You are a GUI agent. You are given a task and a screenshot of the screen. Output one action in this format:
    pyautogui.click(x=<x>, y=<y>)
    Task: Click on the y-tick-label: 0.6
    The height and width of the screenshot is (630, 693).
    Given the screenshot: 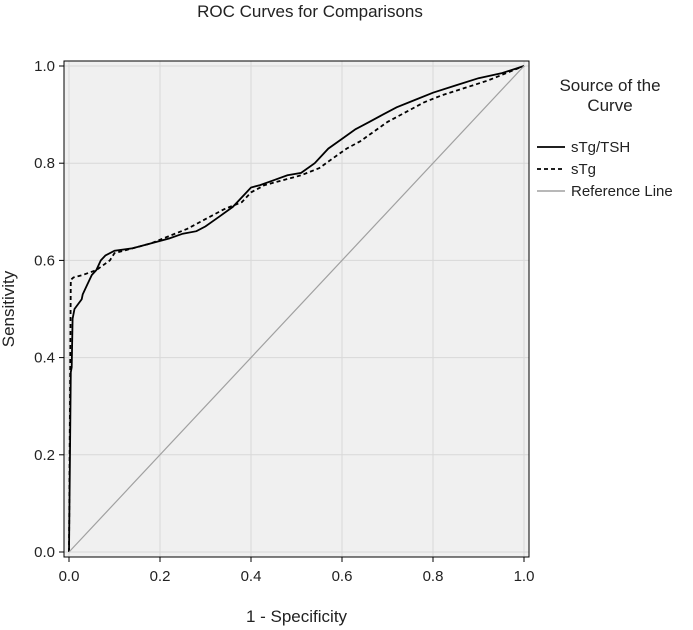 What is the action you would take?
    pyautogui.click(x=44, y=260)
    